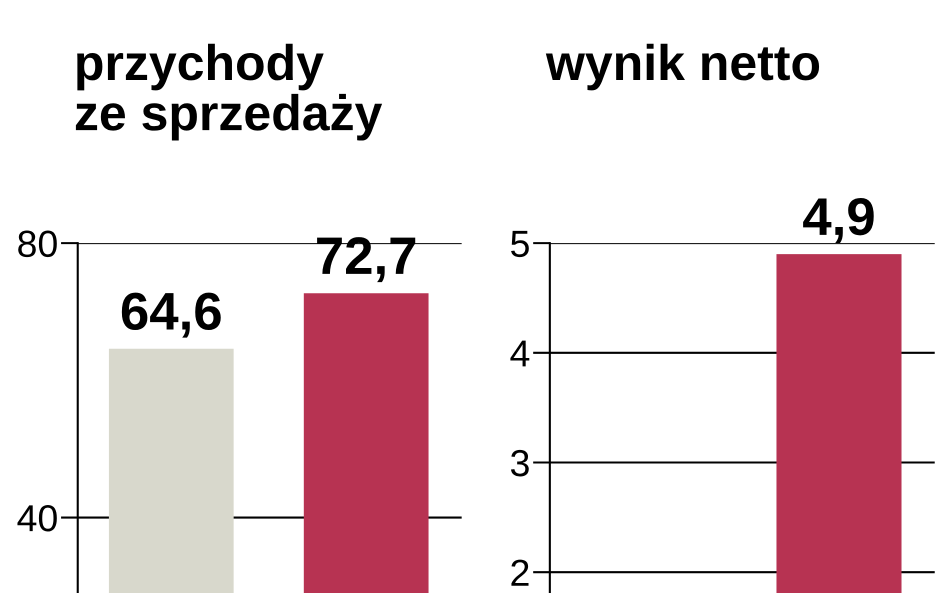 The width and height of the screenshot is (948, 593). I want to click on y-tick-label: 3, so click(519, 463).